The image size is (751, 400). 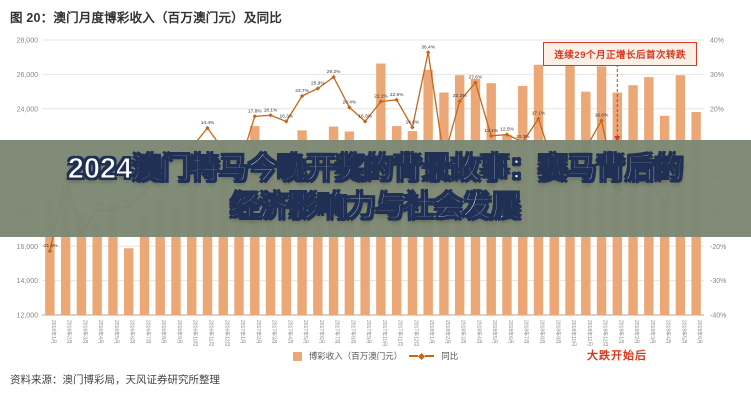 What do you see at coordinates (491, 131) in the screenshot?
I see `yoy-point-label: 12.1%` at bounding box center [491, 131].